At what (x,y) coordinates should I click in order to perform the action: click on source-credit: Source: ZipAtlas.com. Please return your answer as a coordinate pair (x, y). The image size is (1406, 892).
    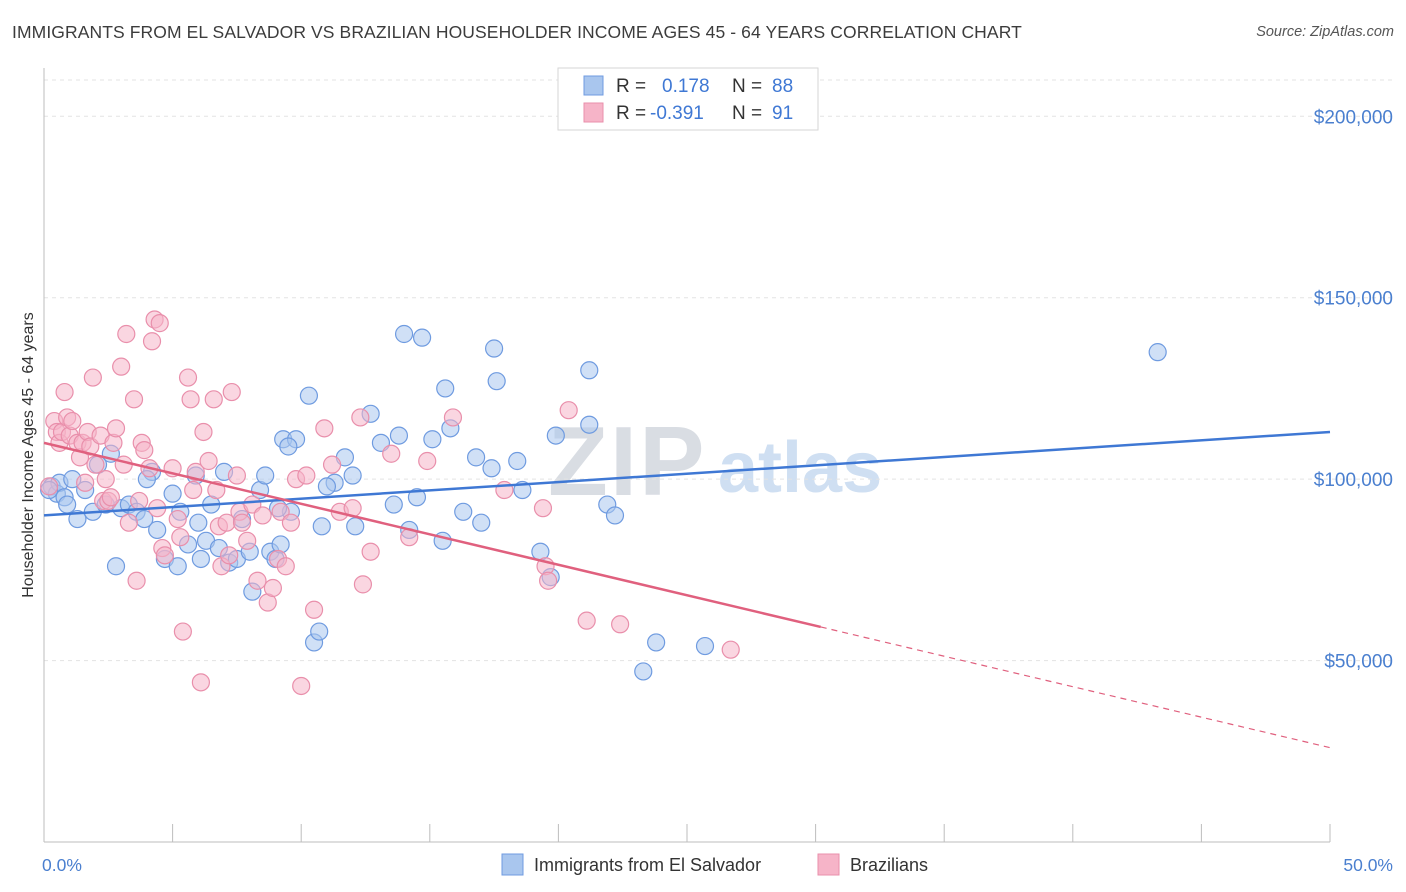
    Looking at the image, I should click on (1325, 32).